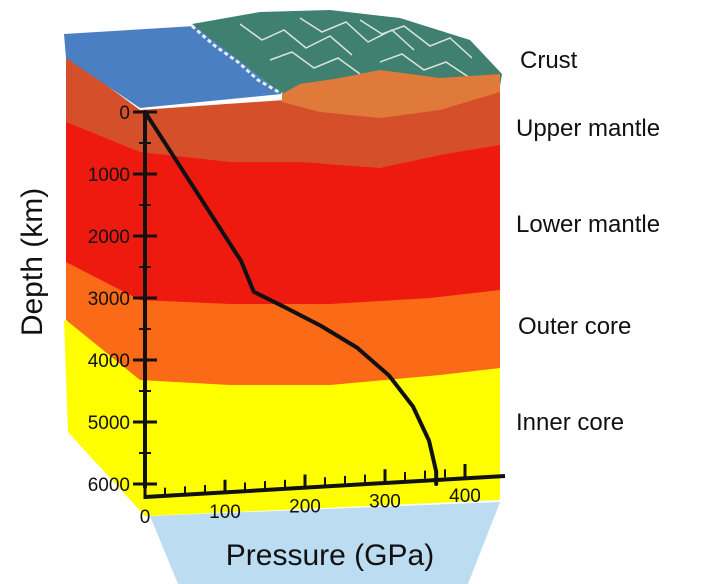 This screenshot has width=704, height=584. I want to click on layer-label-inner-core: Inner core, so click(570, 422).